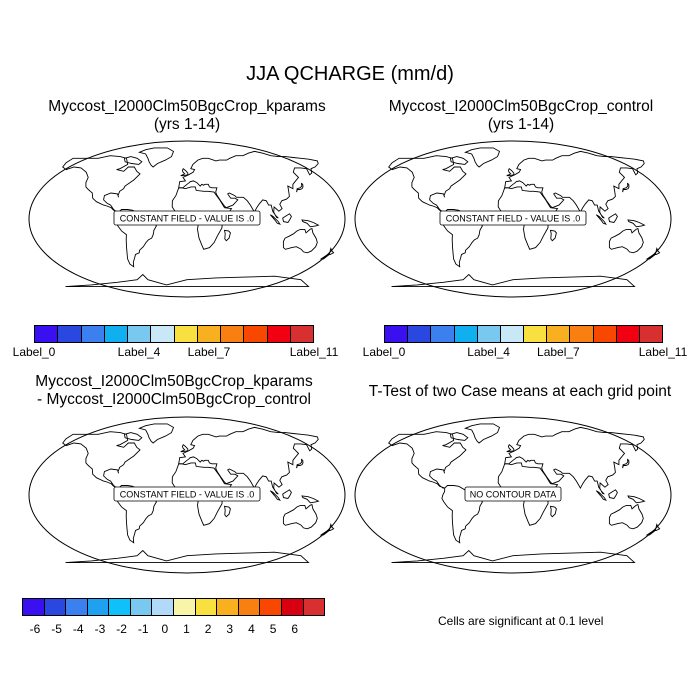 The width and height of the screenshot is (700, 700). I want to click on colorbar-tick-label: 5, so click(273, 629).